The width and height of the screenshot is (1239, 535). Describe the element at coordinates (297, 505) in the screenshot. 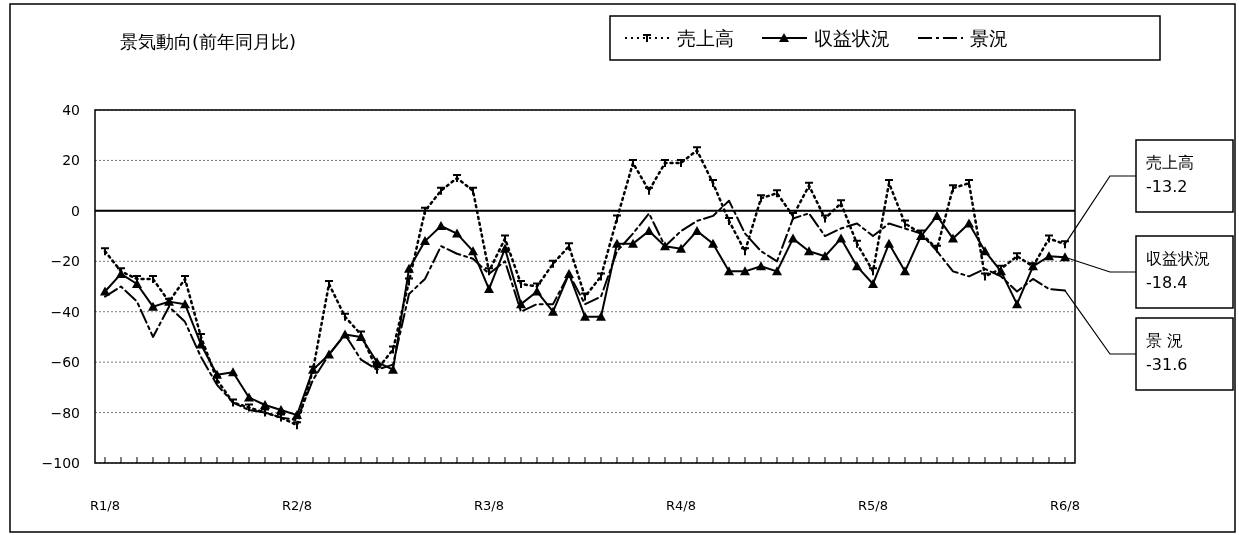

I see `x-tick-label: R2/8` at that location.